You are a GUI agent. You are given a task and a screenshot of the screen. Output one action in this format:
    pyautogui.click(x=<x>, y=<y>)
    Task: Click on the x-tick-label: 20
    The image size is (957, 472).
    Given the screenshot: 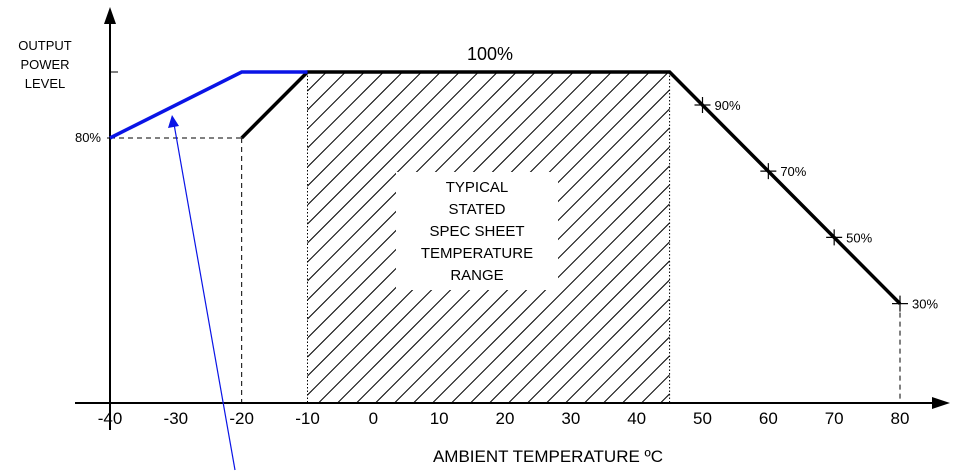 What is the action you would take?
    pyautogui.click(x=505, y=418)
    